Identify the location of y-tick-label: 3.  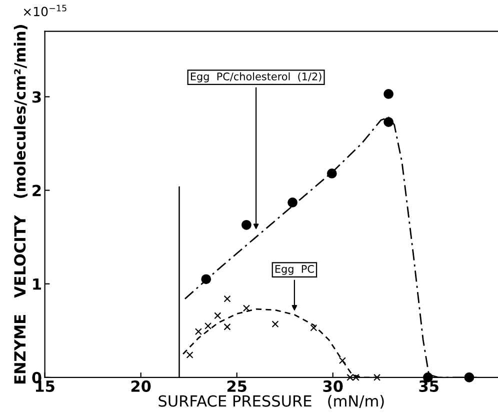
(36, 97).